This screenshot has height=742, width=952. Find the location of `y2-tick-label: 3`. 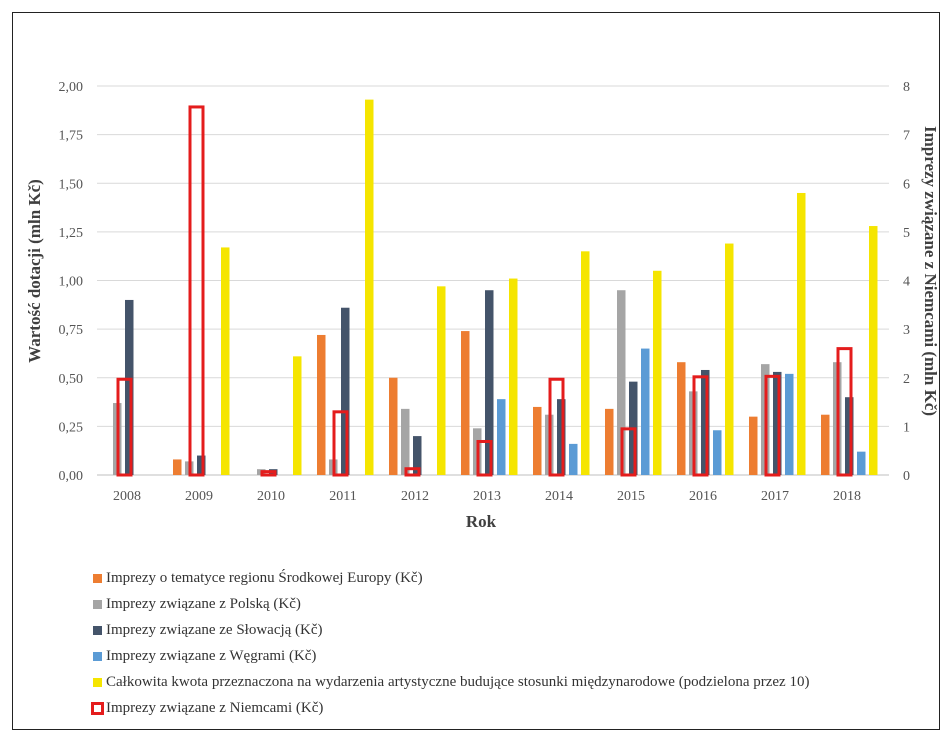

y2-tick-label: 3 is located at coordinates (906, 330).